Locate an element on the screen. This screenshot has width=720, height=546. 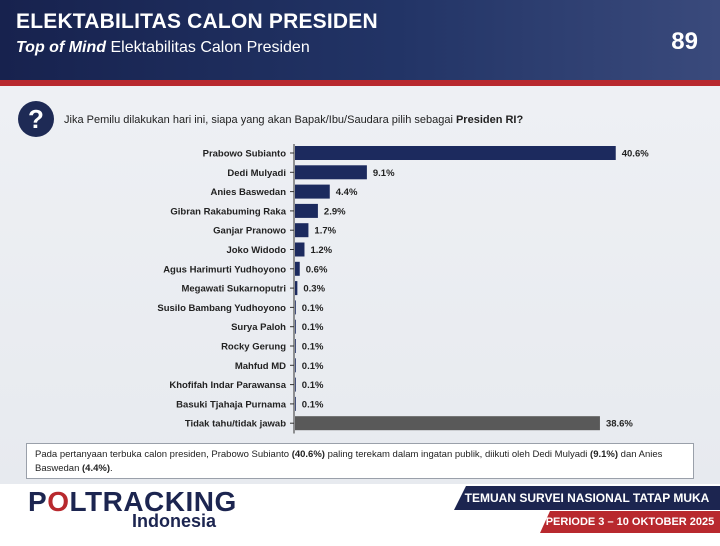
page-subtitle: Top of Mind Elektabilitas Calon Presiden is located at coordinates (163, 48).